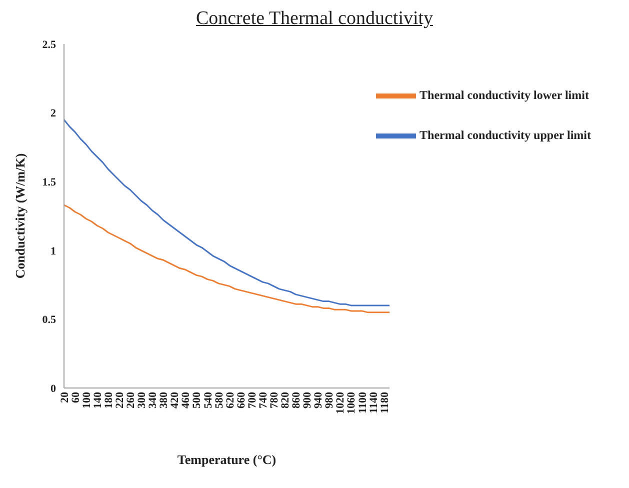  Describe the element at coordinates (286, 400) in the screenshot. I see `x-tick-label: 820` at that location.